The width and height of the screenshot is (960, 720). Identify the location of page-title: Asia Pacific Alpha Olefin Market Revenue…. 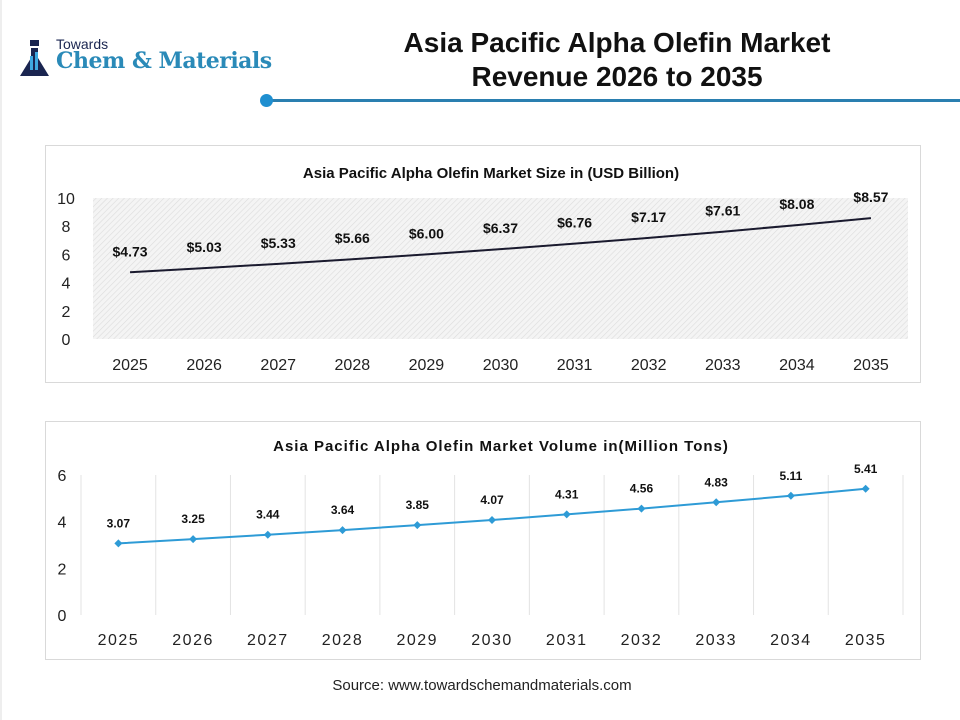
(617, 60).